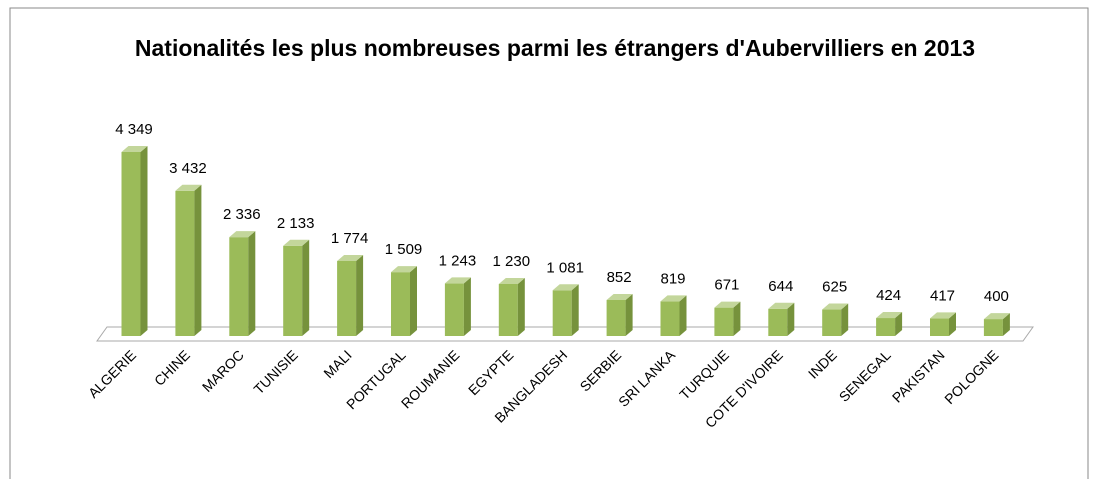 This screenshot has height=479, width=1096. I want to click on x-tick-label: MAROC, so click(223, 371).